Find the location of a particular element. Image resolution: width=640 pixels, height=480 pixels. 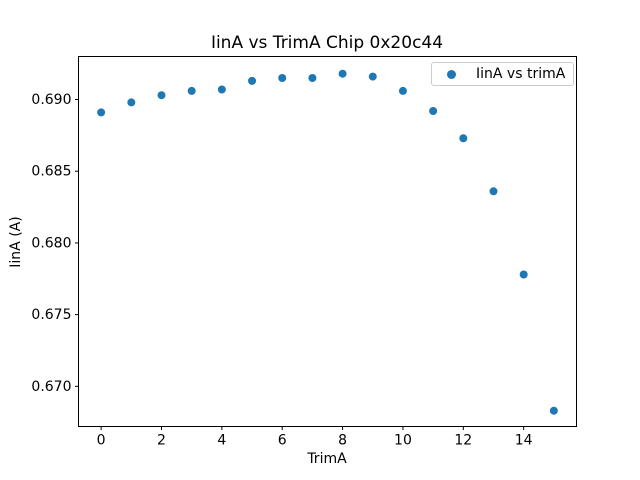

legend: IinA vs trimA is located at coordinates (503, 74).